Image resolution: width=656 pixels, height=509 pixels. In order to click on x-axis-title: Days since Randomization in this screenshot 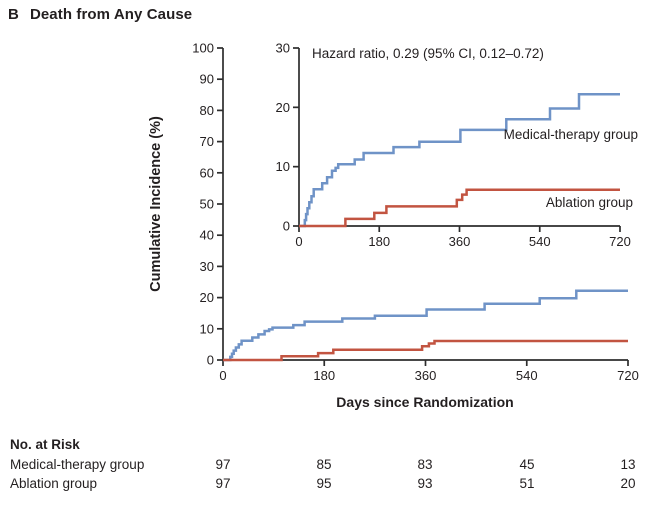, I will do `click(425, 402)`.